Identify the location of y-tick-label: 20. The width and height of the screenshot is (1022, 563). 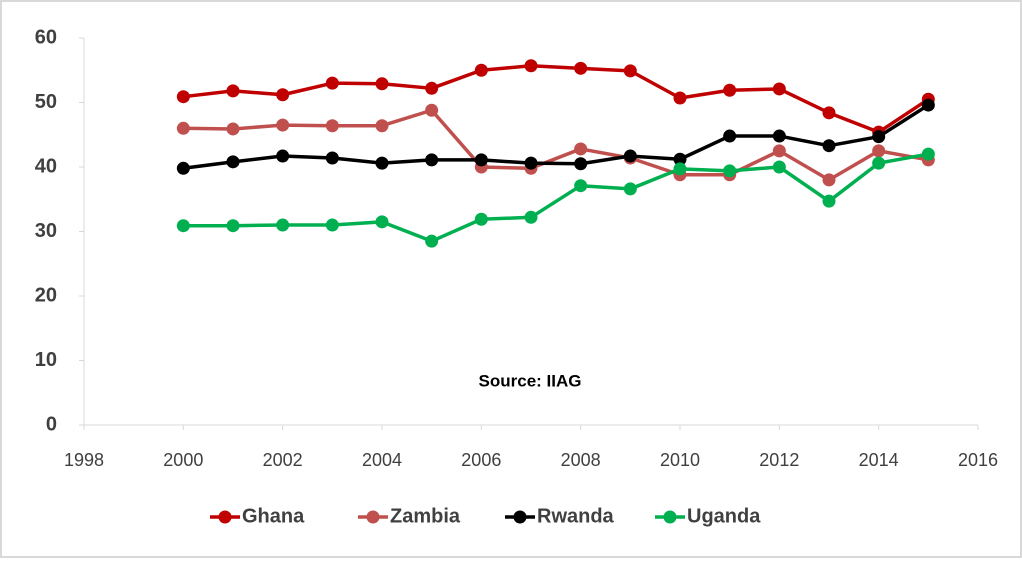
(46, 295).